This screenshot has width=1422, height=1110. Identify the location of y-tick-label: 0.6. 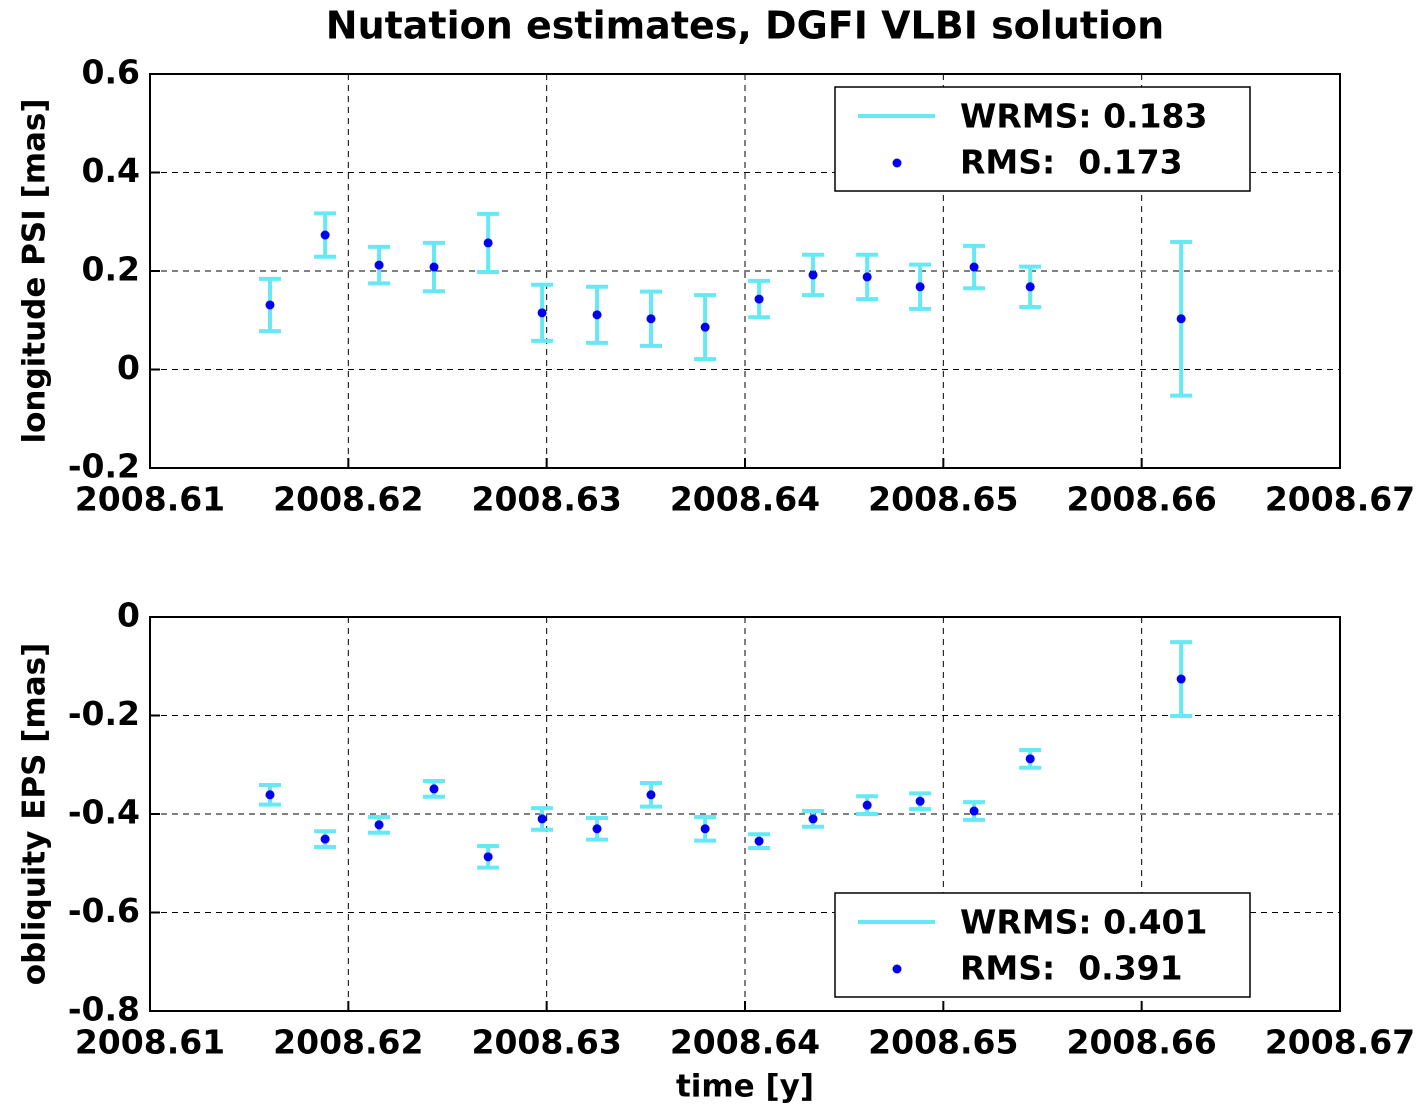
(111, 72).